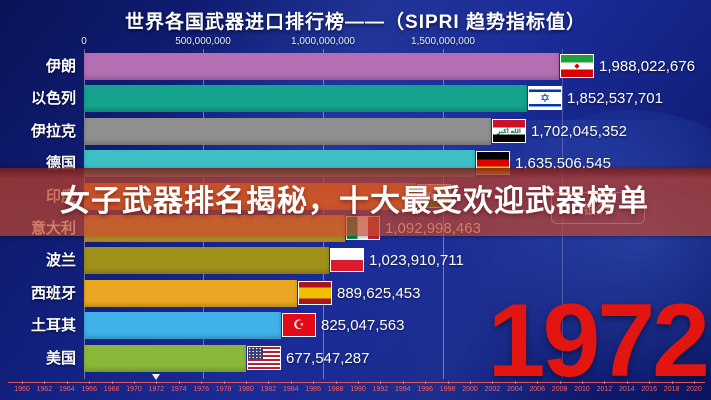  I want to click on country-label: 美国, so click(60, 358).